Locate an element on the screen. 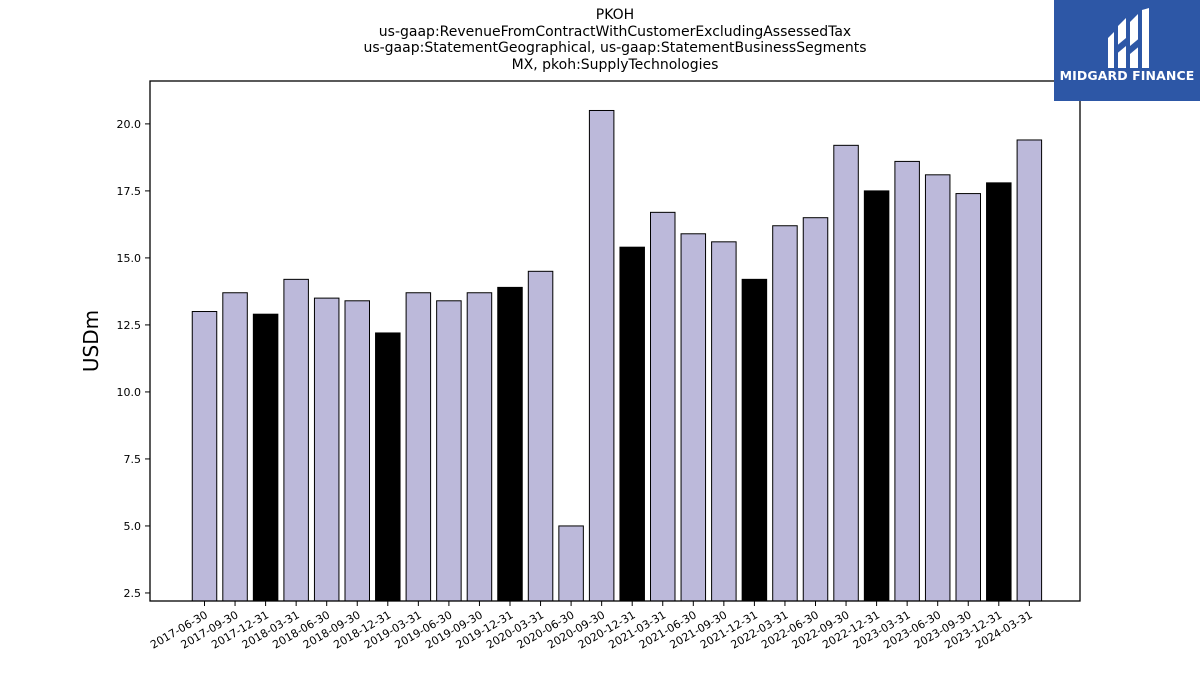 Image resolution: width=1200 pixels, height=675 pixels. y-tick-label: 10.0 is located at coordinates (129, 392).